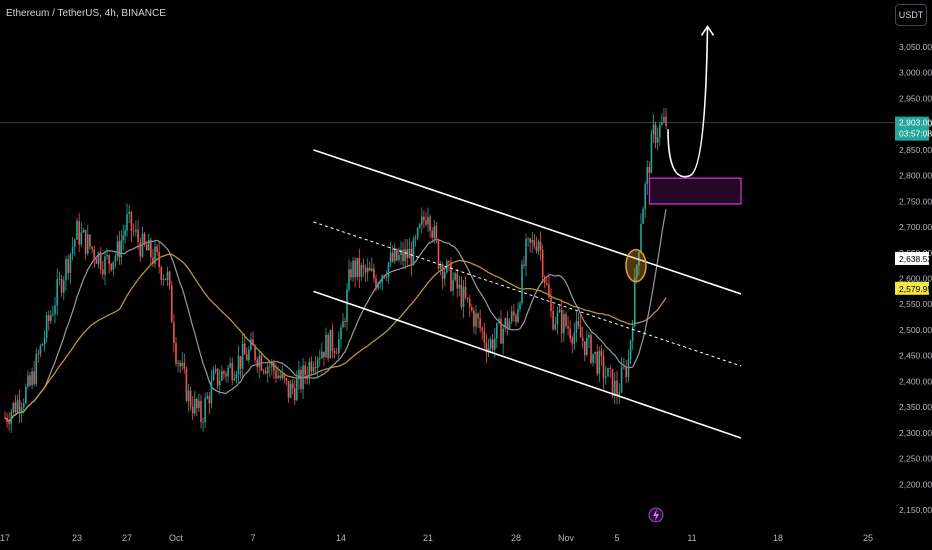  I want to click on x-tick-label: 28, so click(516, 538).